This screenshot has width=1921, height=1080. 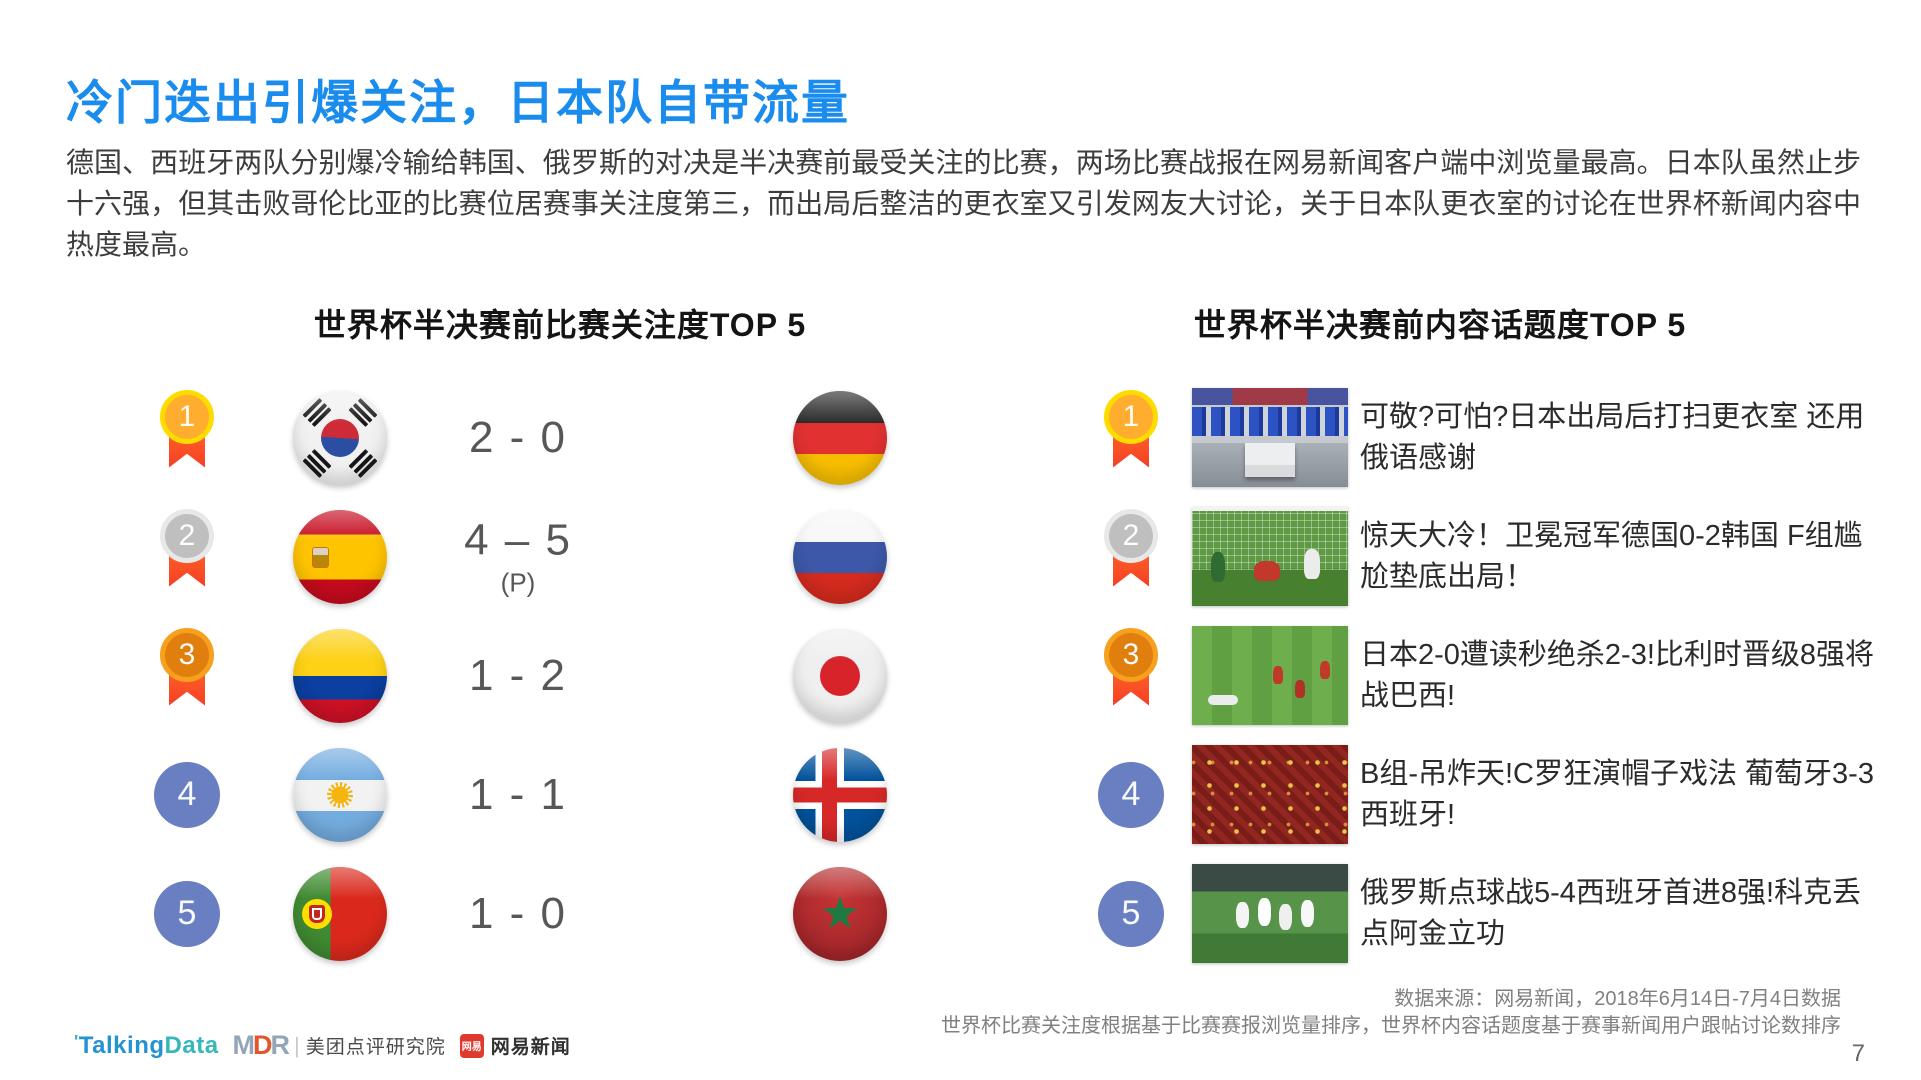 I want to click on score-note: (P), so click(x=518, y=582).